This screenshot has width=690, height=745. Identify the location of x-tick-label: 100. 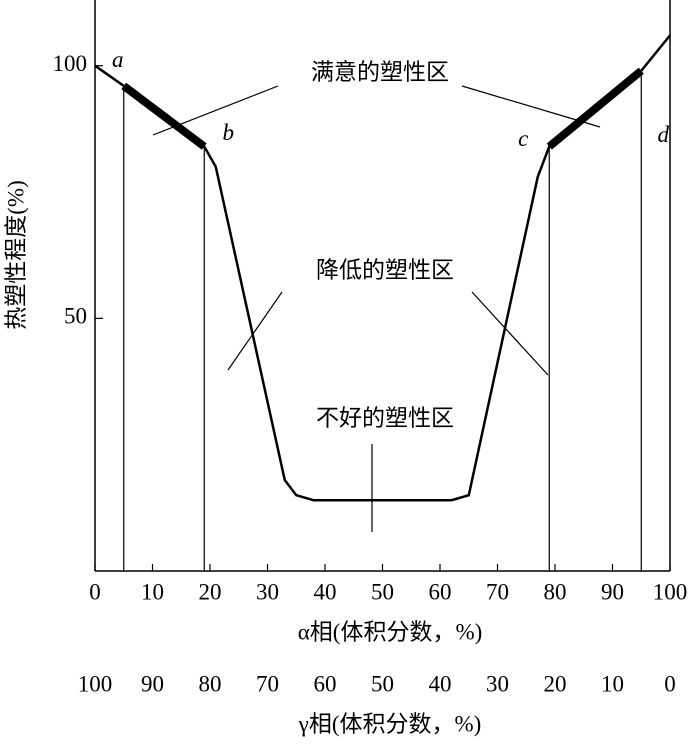
(670, 591).